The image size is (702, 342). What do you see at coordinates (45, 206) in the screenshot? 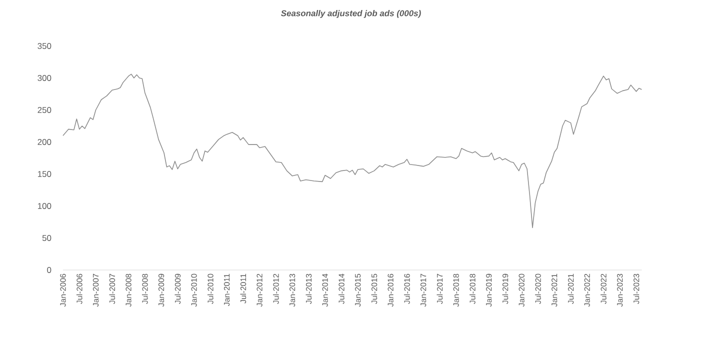
I see `y-tick-label: 100` at bounding box center [45, 206].